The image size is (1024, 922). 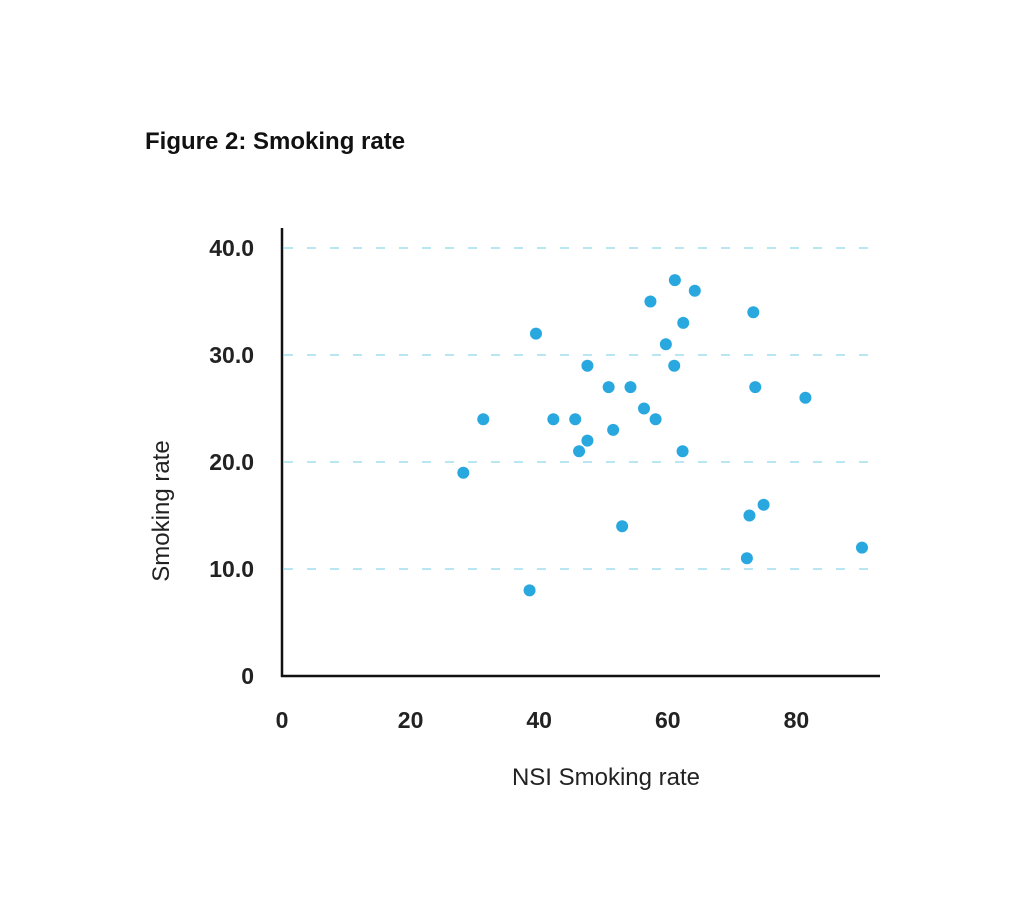 What do you see at coordinates (231, 248) in the screenshot?
I see `y-tick-label: 40.0` at bounding box center [231, 248].